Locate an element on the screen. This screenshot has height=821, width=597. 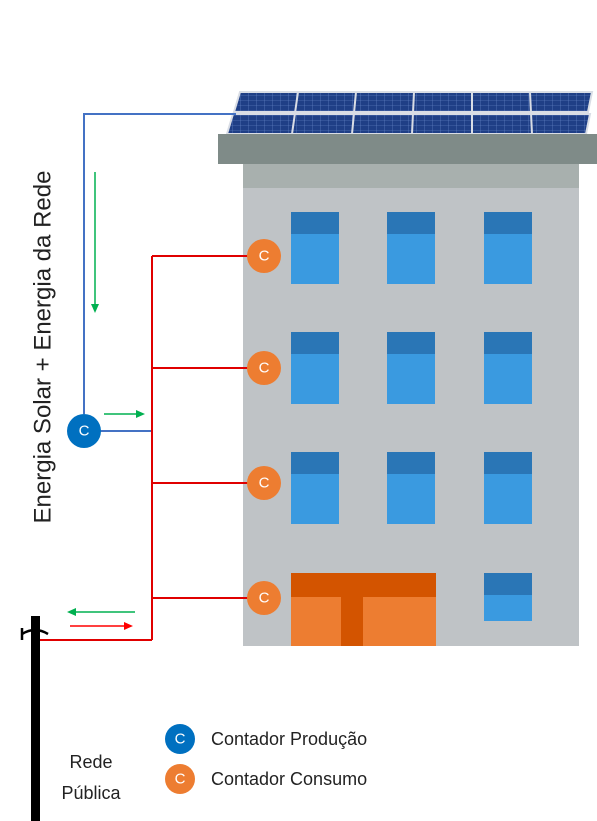
utility-pole is located at coordinates (34, 718).